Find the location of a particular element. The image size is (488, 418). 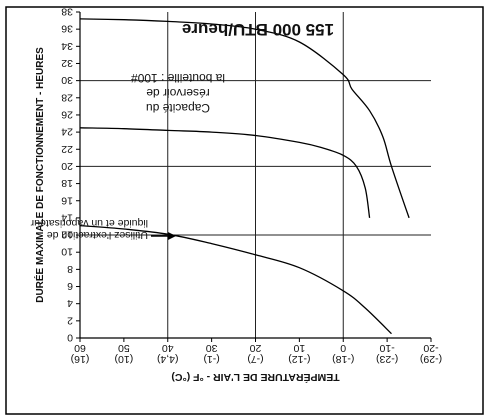

x-tick-label-f: -20 is located at coordinates (430, 348).